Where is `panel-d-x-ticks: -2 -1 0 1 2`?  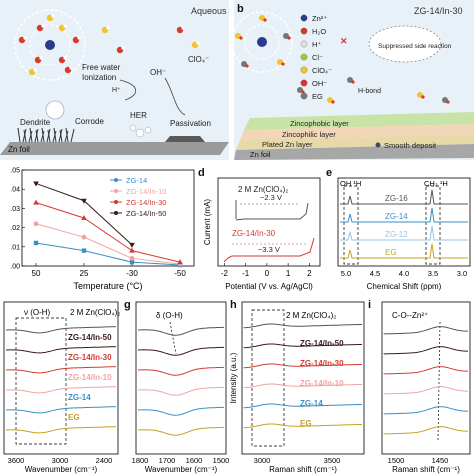
panel-d-x-ticks: -2 -1 0 1 2 is located at coordinates (266, 270).